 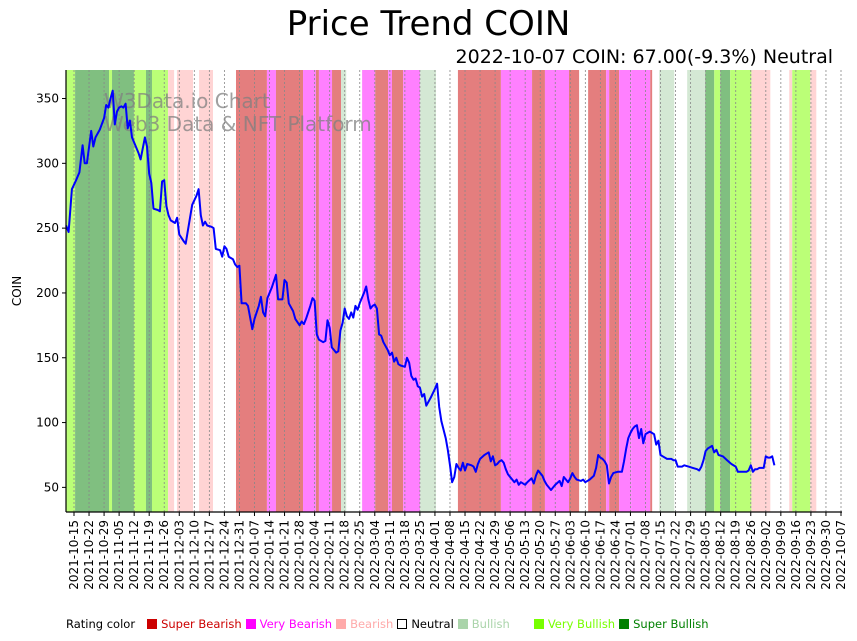 I want to click on x-tick-label: 2022-01-21, so click(x=285, y=555).